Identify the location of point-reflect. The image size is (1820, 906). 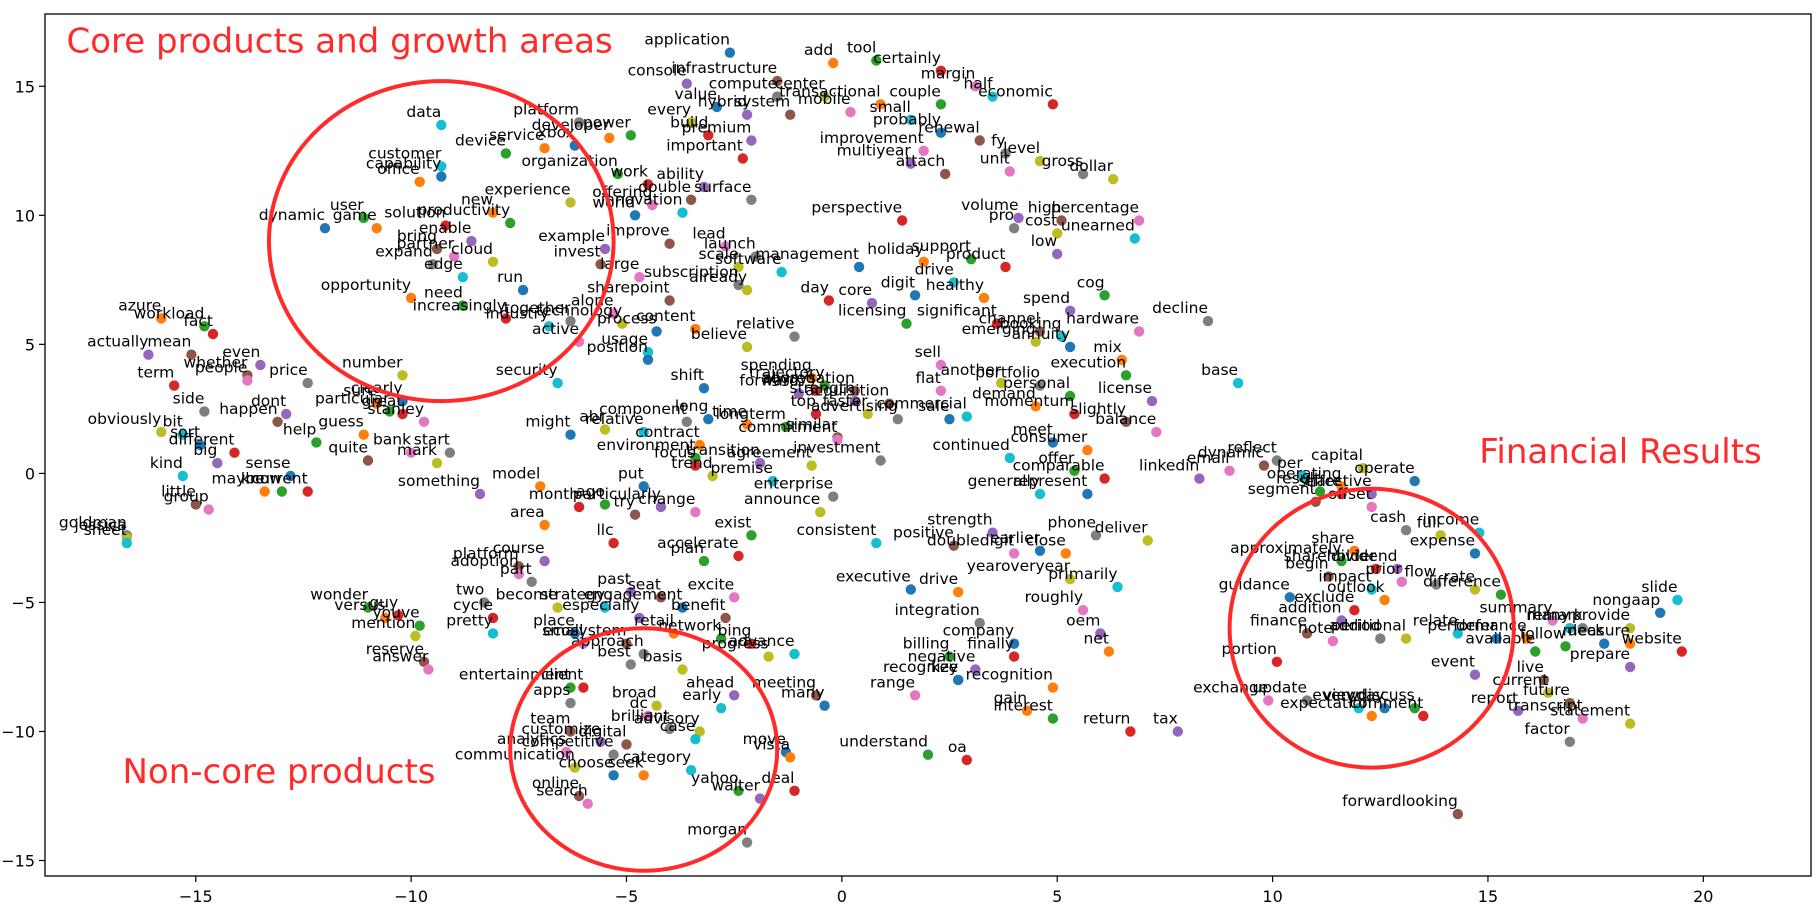
(1277, 460).